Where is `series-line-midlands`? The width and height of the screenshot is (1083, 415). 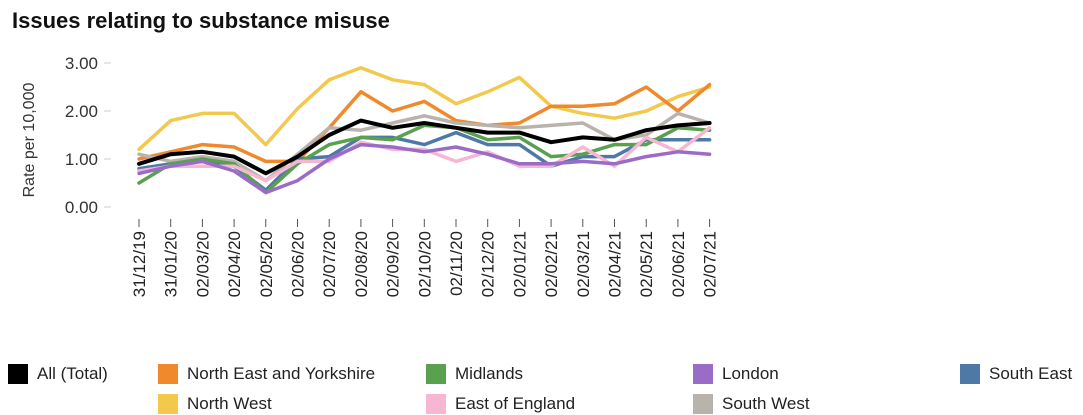
series-line-midlands is located at coordinates (424, 159).